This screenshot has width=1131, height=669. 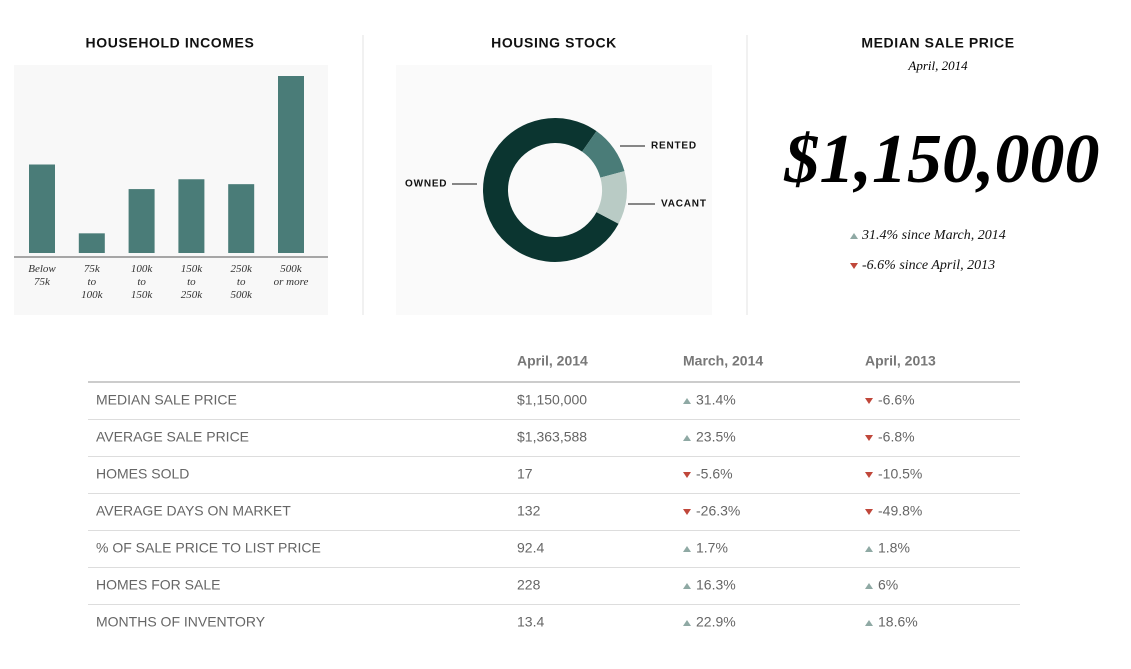 What do you see at coordinates (933, 235) in the screenshot?
I see `headline-change: 31.4% since March, 2014` at bounding box center [933, 235].